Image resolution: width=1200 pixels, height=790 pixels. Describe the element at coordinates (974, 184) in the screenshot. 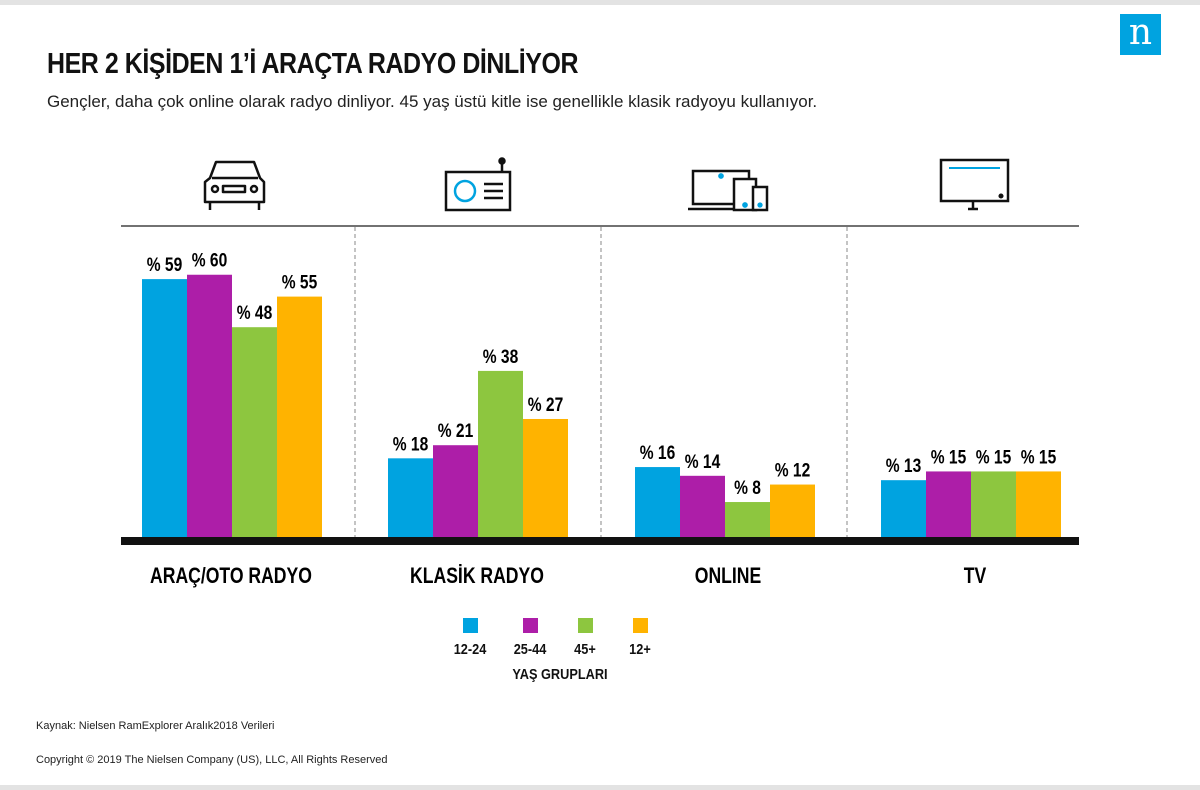

I see `tv-icon` at that location.